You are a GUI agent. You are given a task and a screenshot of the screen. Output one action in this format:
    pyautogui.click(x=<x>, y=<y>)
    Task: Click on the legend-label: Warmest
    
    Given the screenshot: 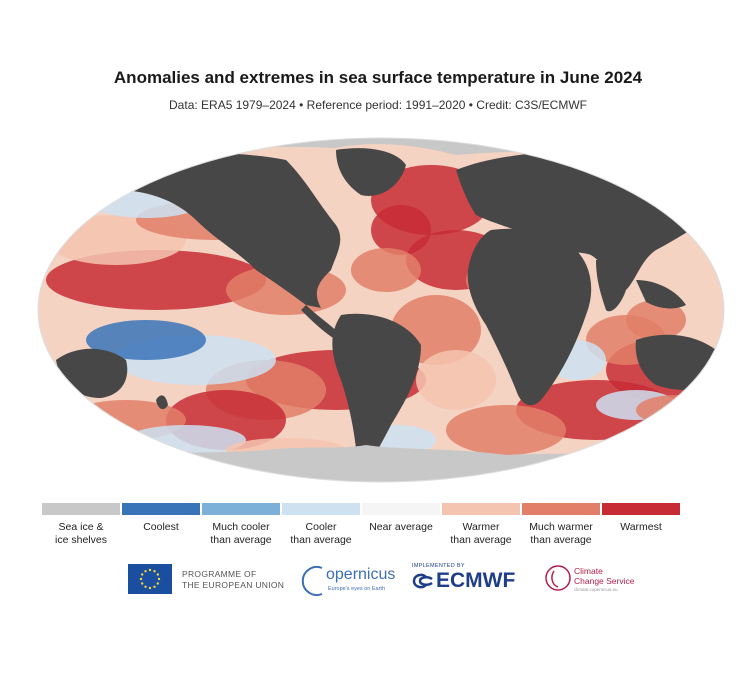 What is the action you would take?
    pyautogui.click(x=641, y=527)
    